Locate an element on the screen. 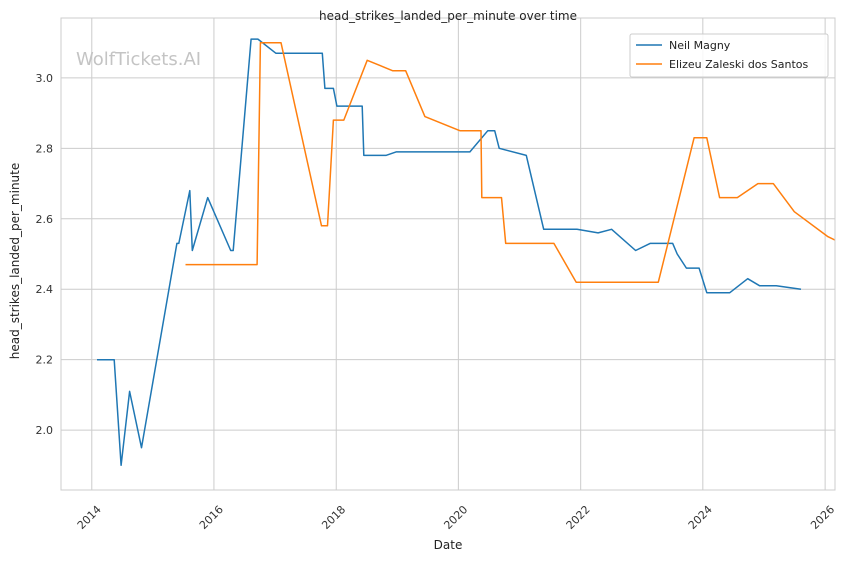  y-tick-label: 3.0 is located at coordinates (45, 78).